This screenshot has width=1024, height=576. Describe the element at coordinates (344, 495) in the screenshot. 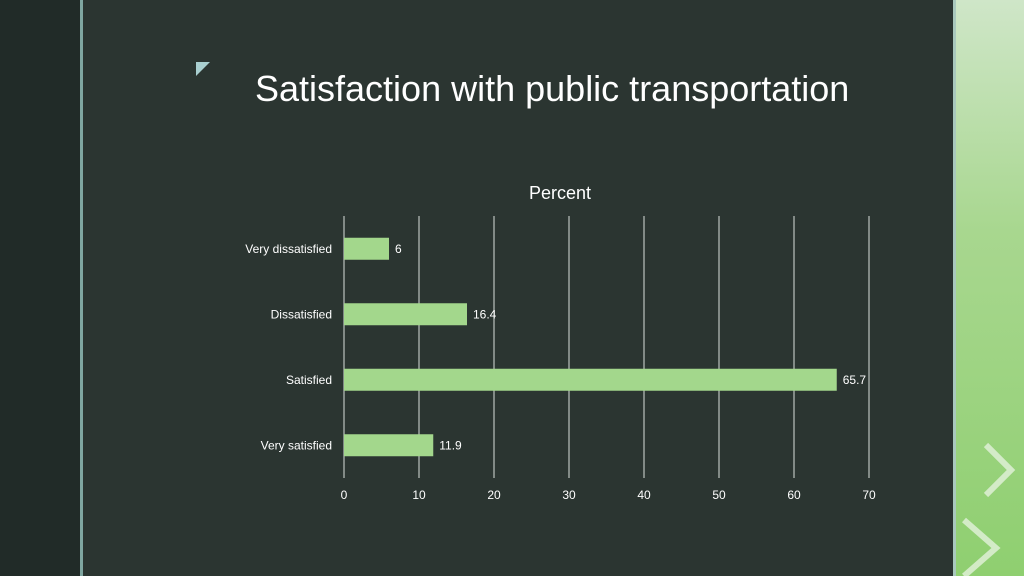

I see `x-tick-label: 0` at that location.